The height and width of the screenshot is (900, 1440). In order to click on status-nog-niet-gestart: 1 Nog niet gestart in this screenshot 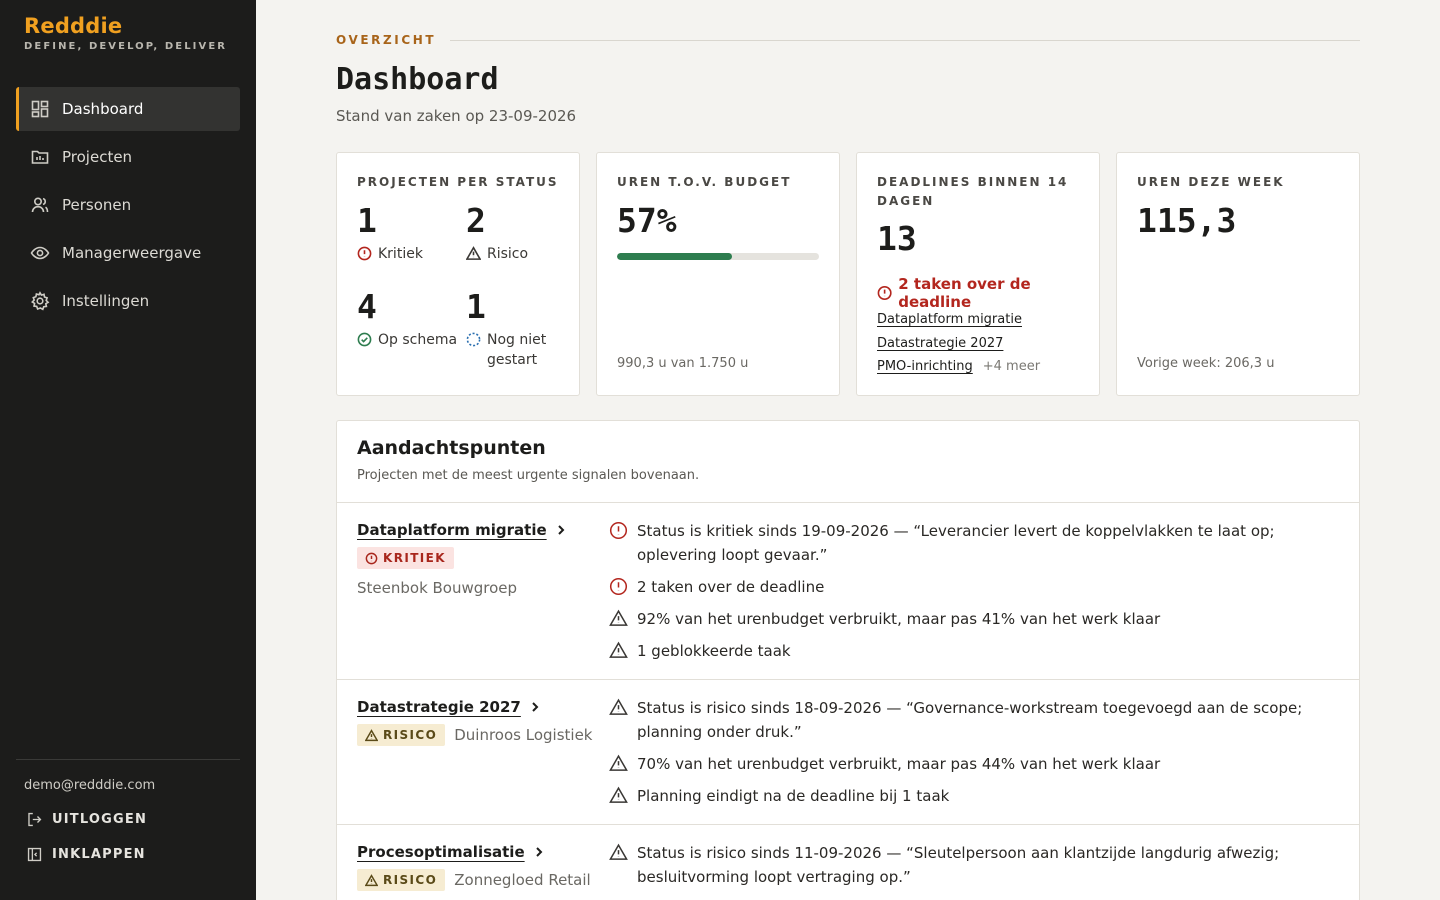, I will do `click(516, 328)`.